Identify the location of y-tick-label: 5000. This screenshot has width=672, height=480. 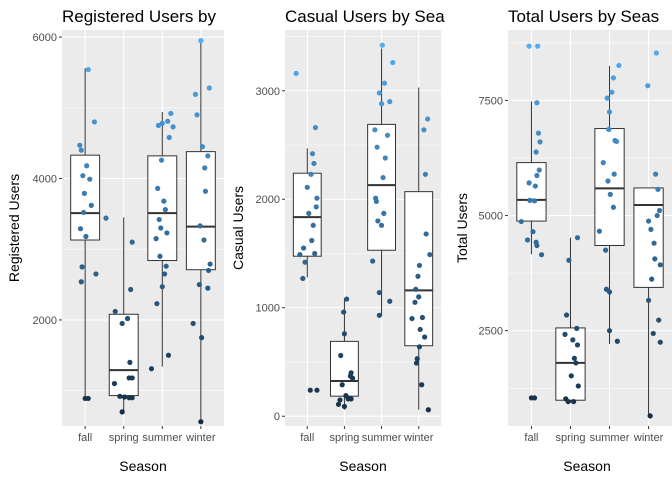
(491, 217).